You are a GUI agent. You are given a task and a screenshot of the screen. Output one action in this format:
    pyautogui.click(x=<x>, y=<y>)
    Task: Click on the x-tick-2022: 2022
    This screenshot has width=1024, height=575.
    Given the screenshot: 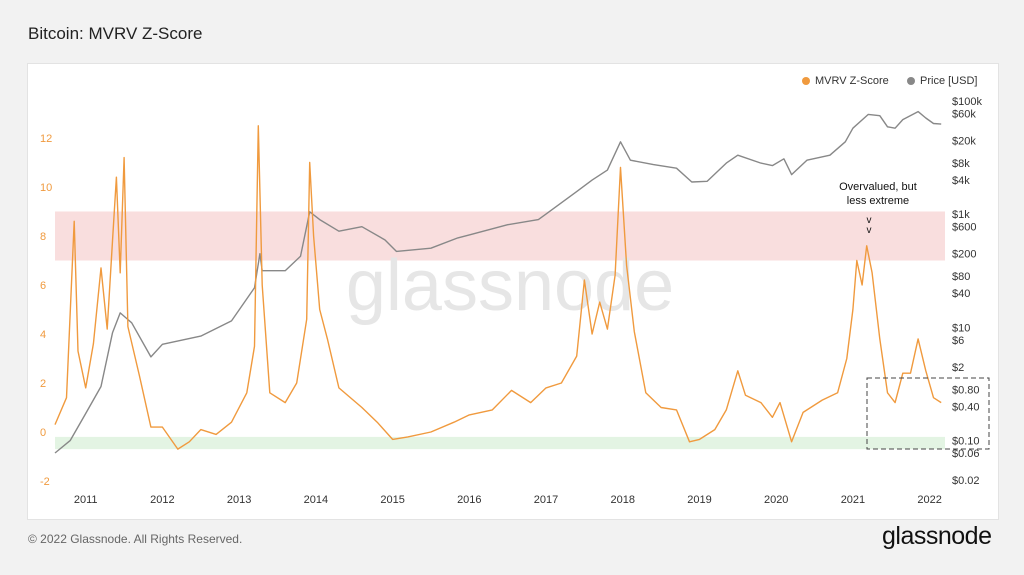 What is the action you would take?
    pyautogui.click(x=929, y=500)
    